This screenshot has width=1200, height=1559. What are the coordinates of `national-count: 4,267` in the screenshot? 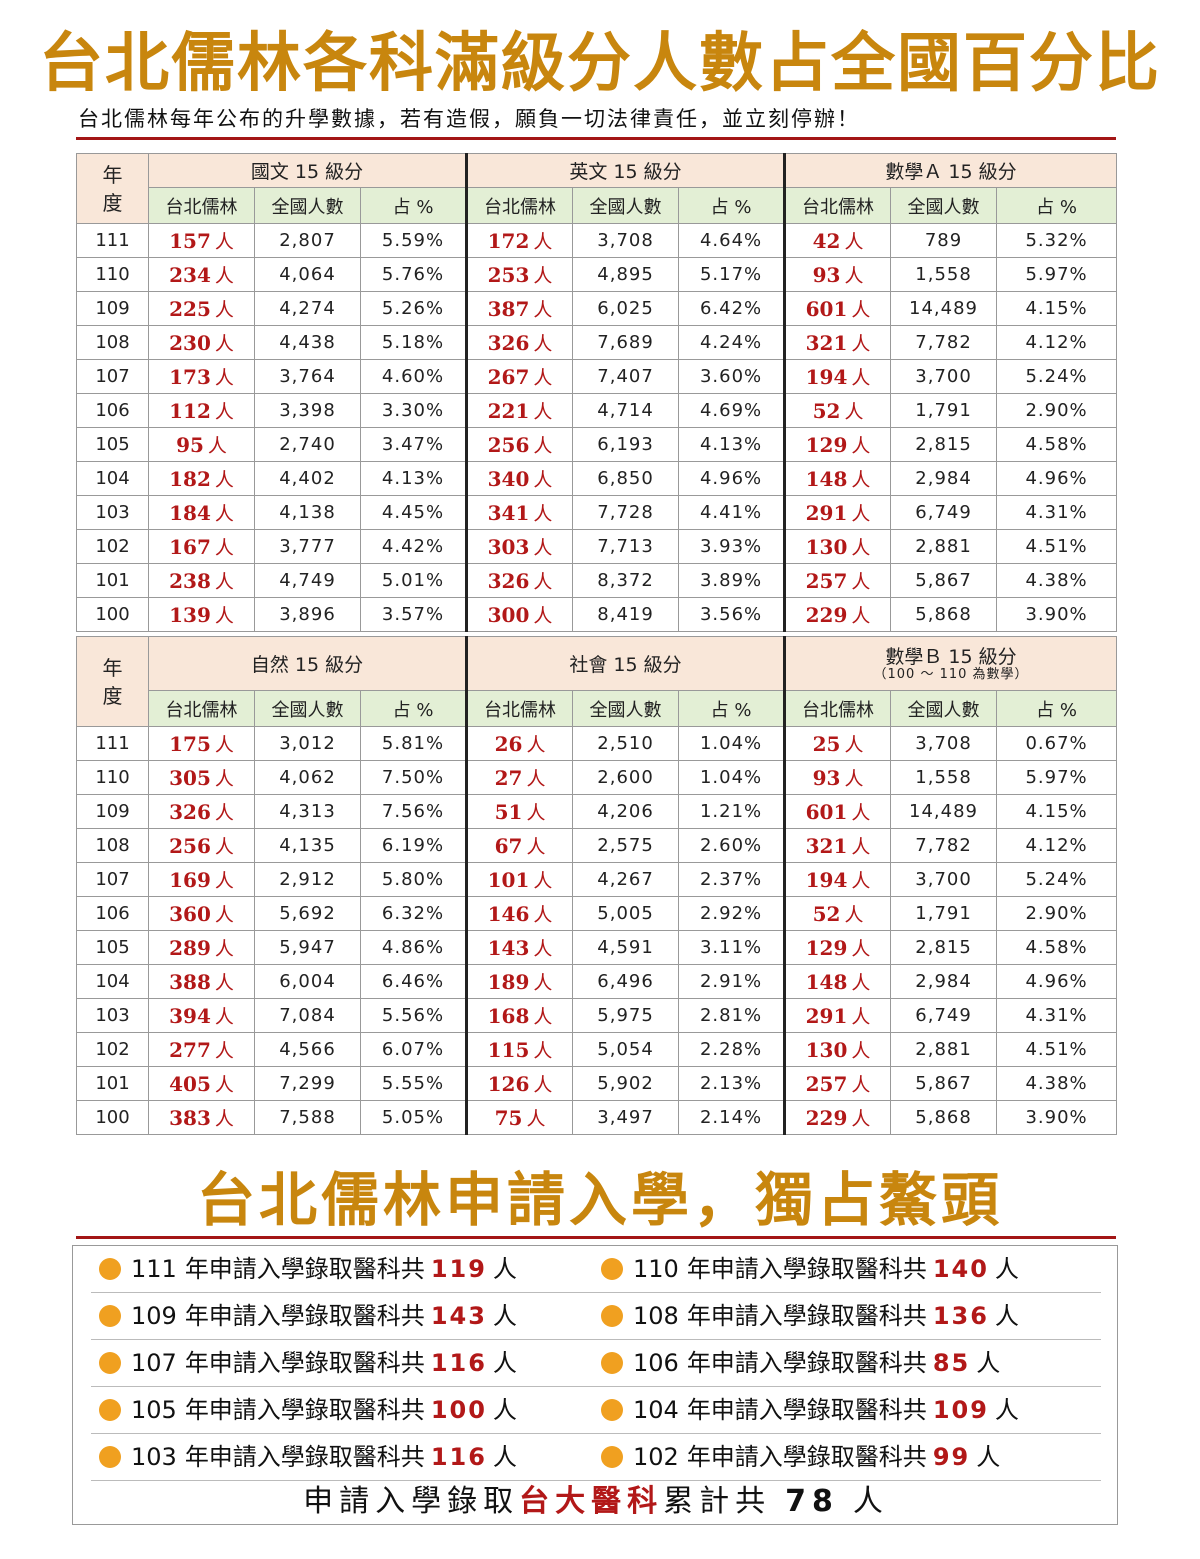 It's located at (626, 879).